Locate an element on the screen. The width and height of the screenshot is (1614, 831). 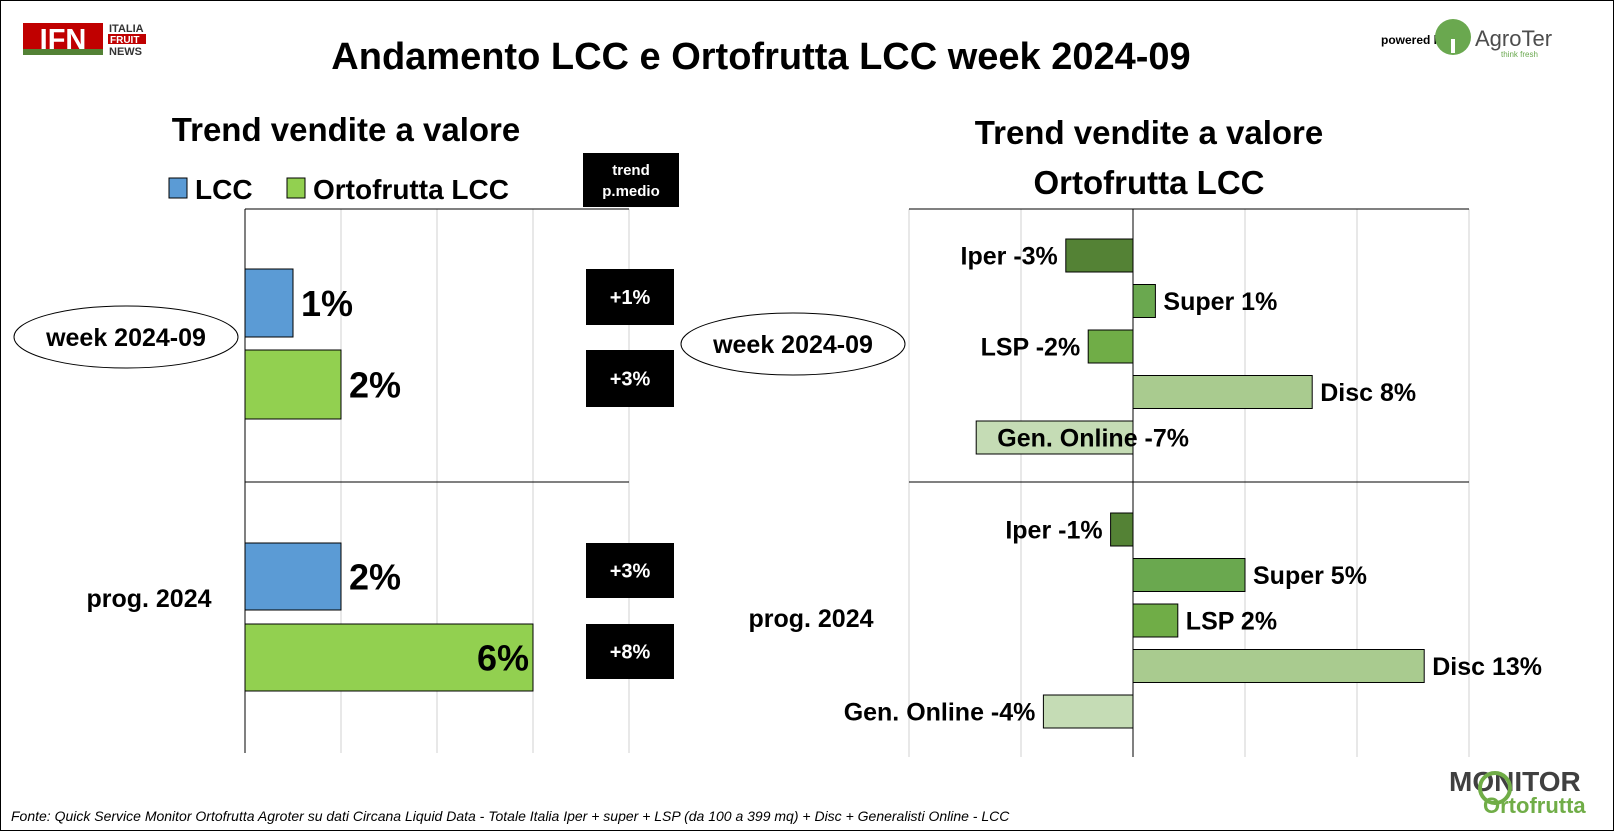
left-bar-label: 6% is located at coordinates (503, 658).